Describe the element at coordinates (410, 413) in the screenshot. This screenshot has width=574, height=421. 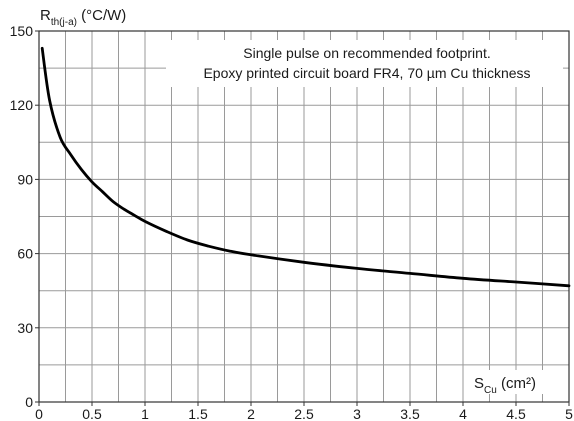
I see `x-tick-label: 3.5` at that location.